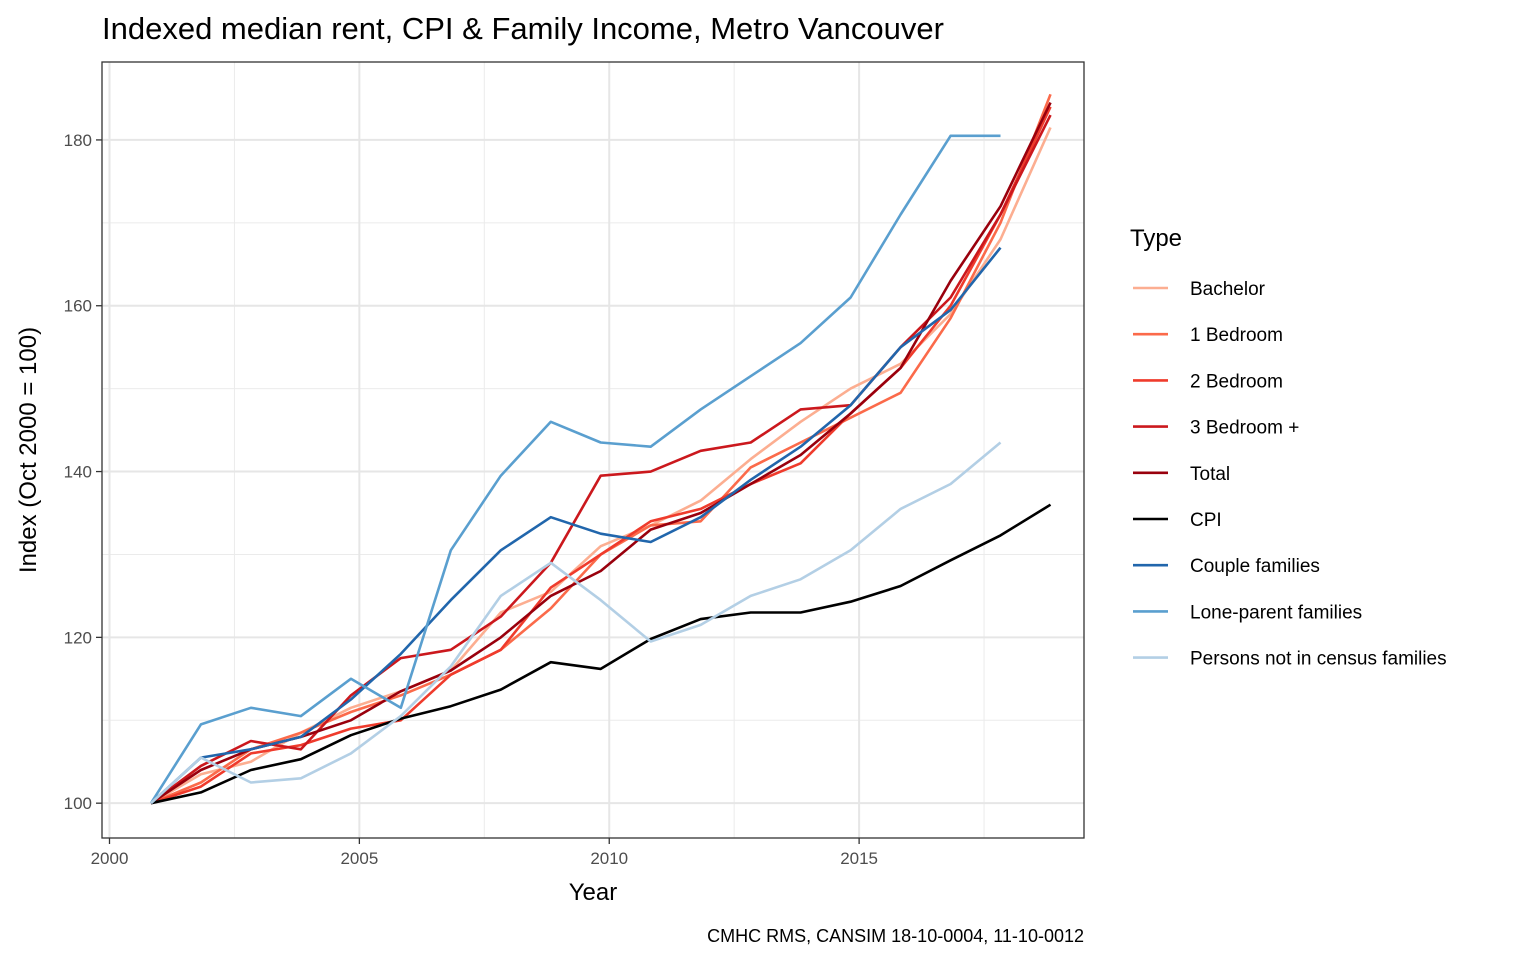 This screenshot has height=960, width=1536. Describe the element at coordinates (1255, 566) in the screenshot. I see `legend-label-couple-families: Couple families` at that location.